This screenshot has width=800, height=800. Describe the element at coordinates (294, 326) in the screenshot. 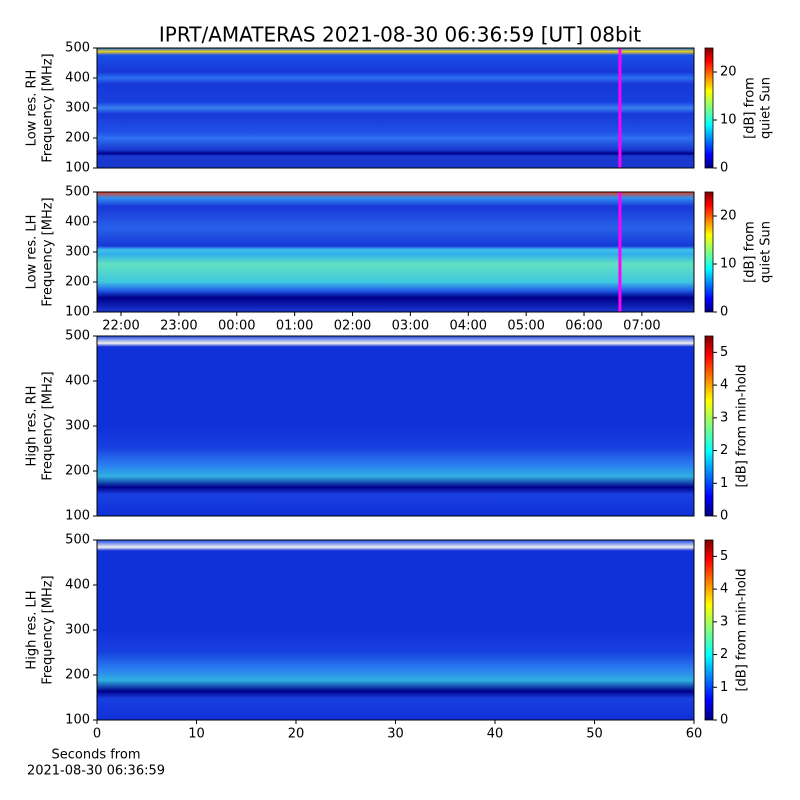

I see `x-tick-label: 01:00` at that location.